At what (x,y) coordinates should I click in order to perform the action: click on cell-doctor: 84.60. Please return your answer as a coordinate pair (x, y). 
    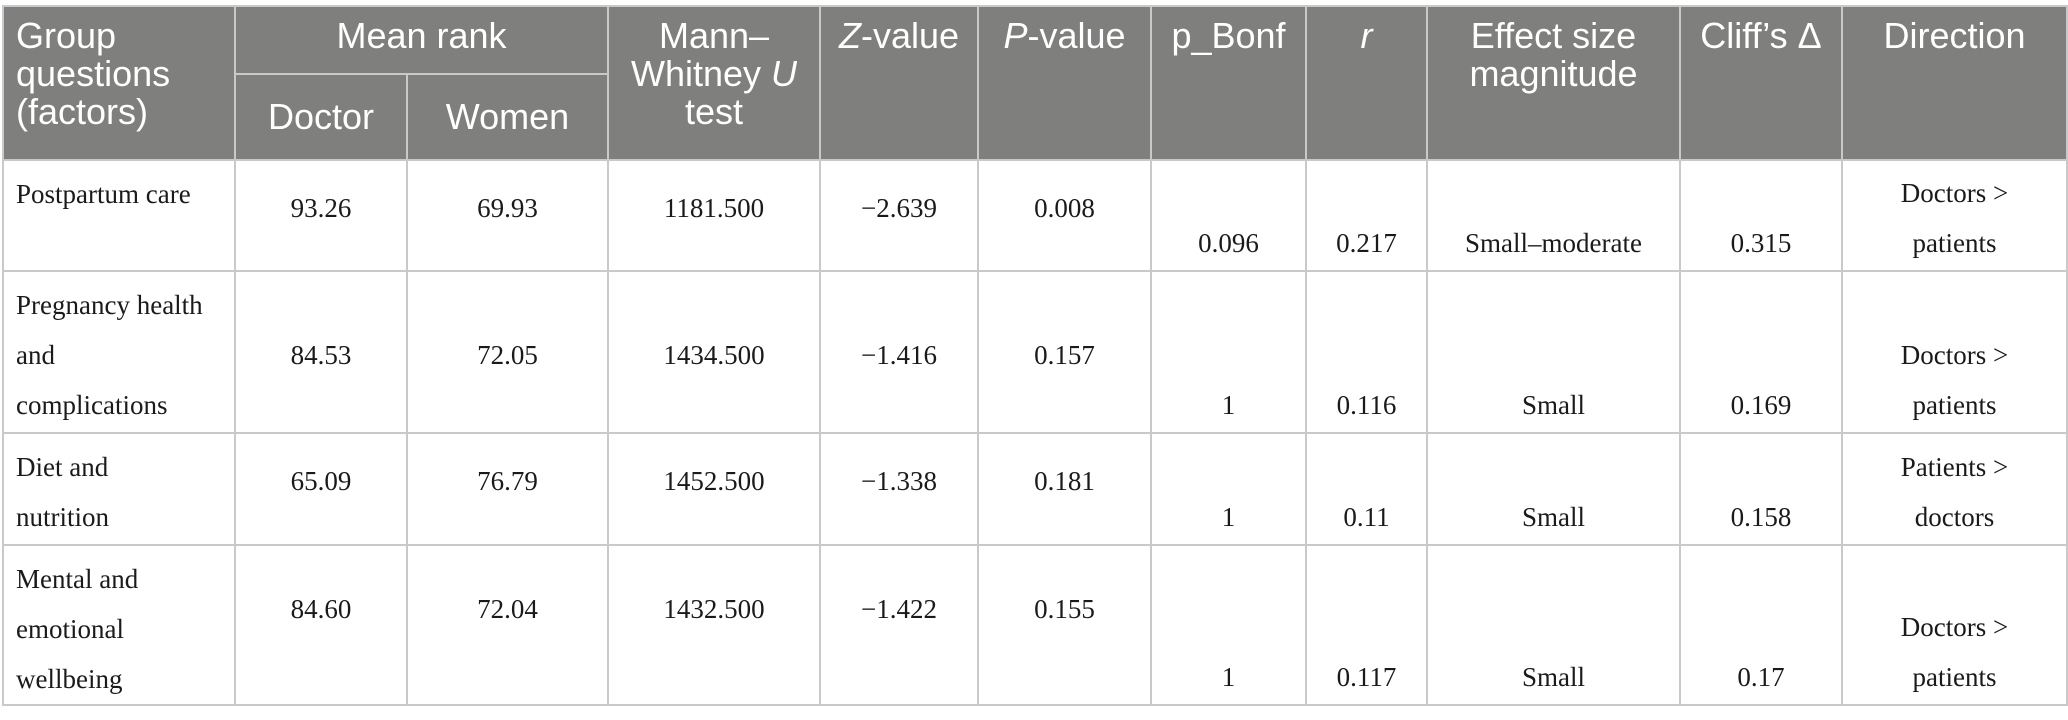
    Looking at the image, I should click on (321, 625).